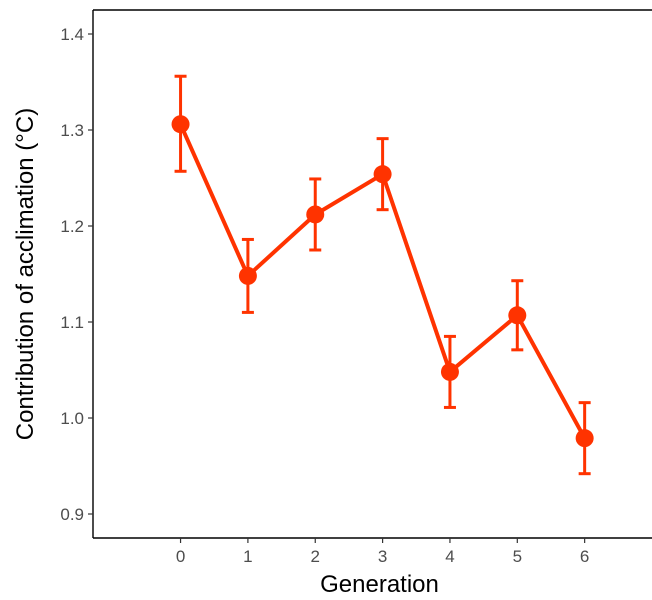 The width and height of the screenshot is (652, 600). Describe the element at coordinates (25, 274) in the screenshot. I see `y-axis-title: Contribution of acclimation (°C)` at that location.